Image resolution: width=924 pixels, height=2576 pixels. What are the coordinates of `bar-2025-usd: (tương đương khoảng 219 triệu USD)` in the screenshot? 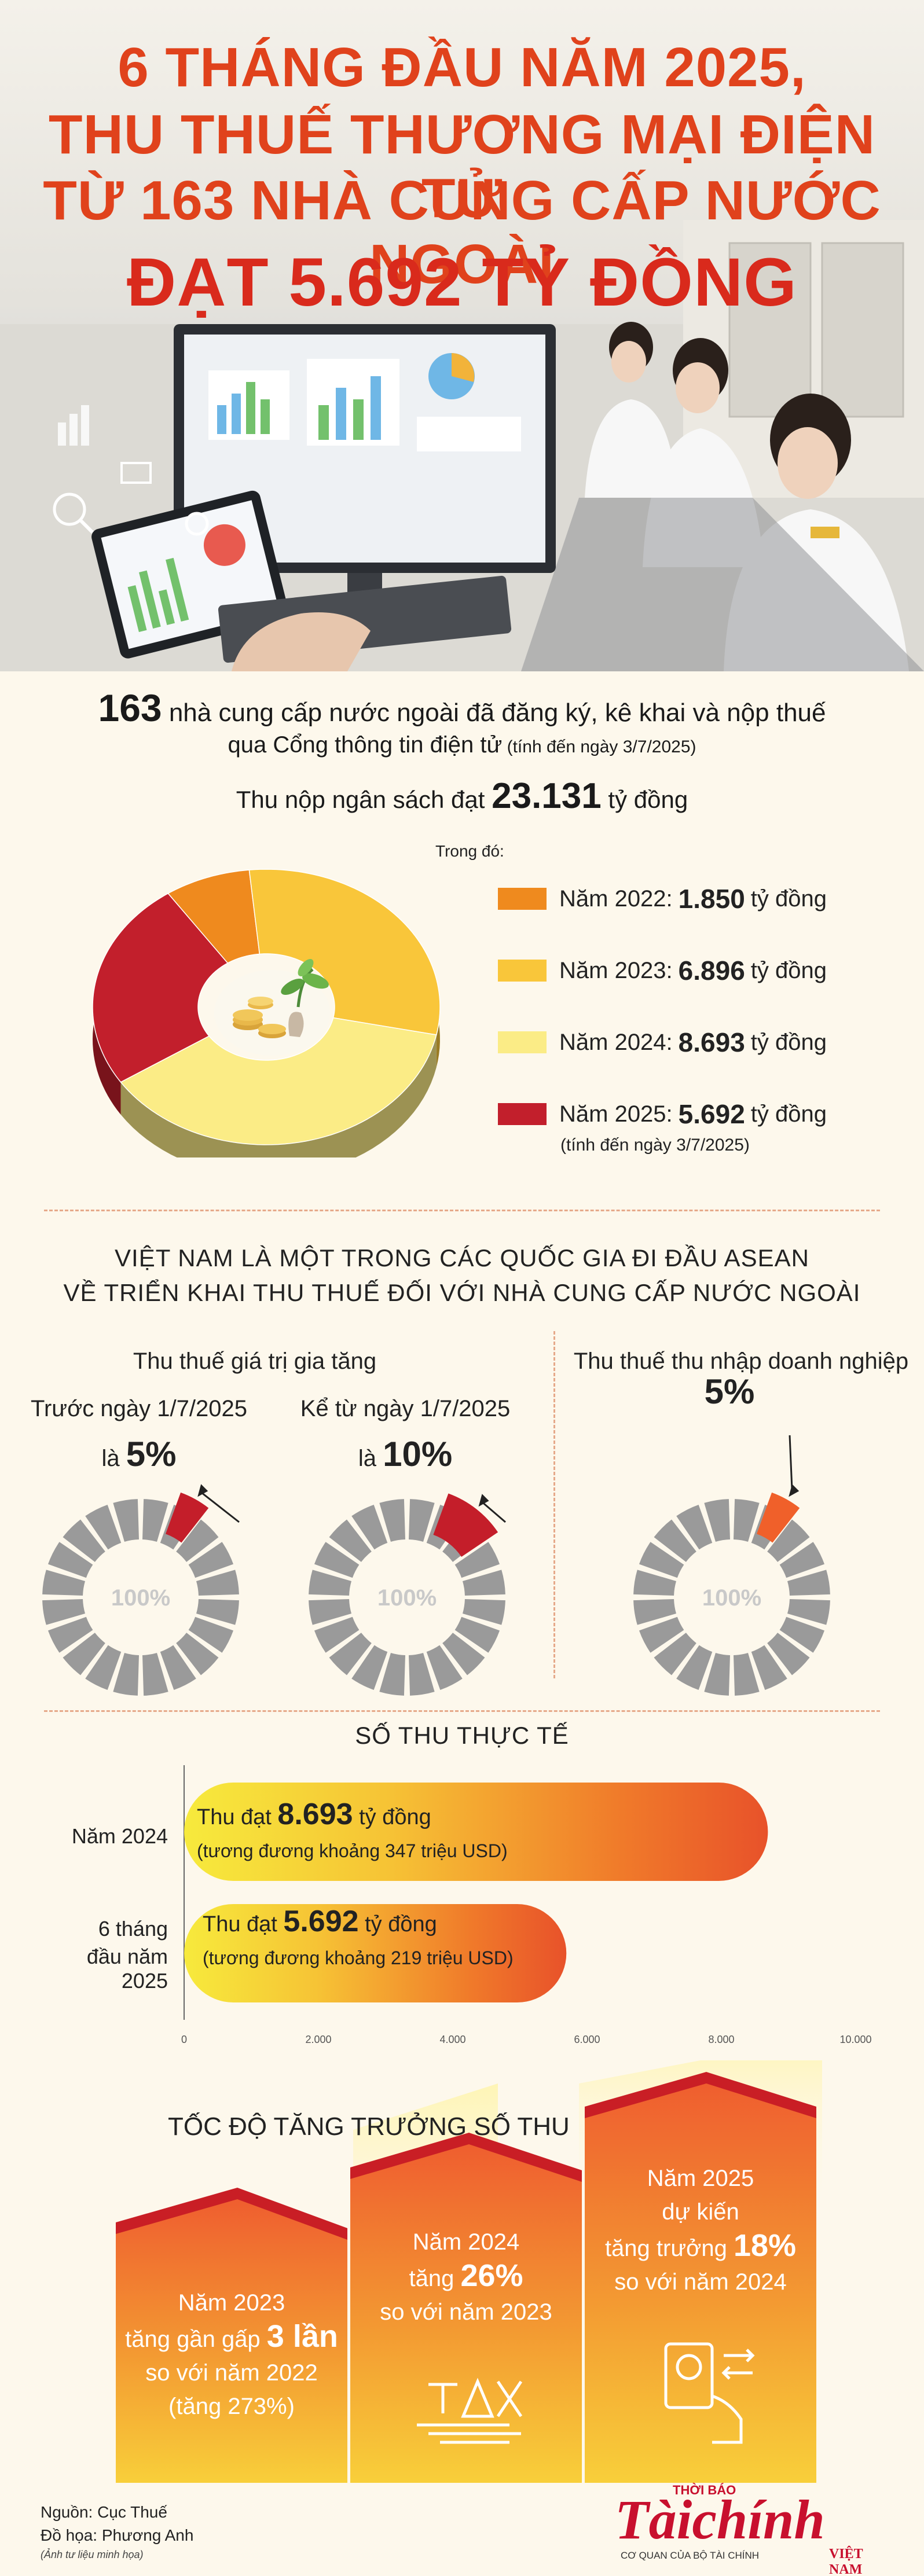 It's located at (358, 1958).